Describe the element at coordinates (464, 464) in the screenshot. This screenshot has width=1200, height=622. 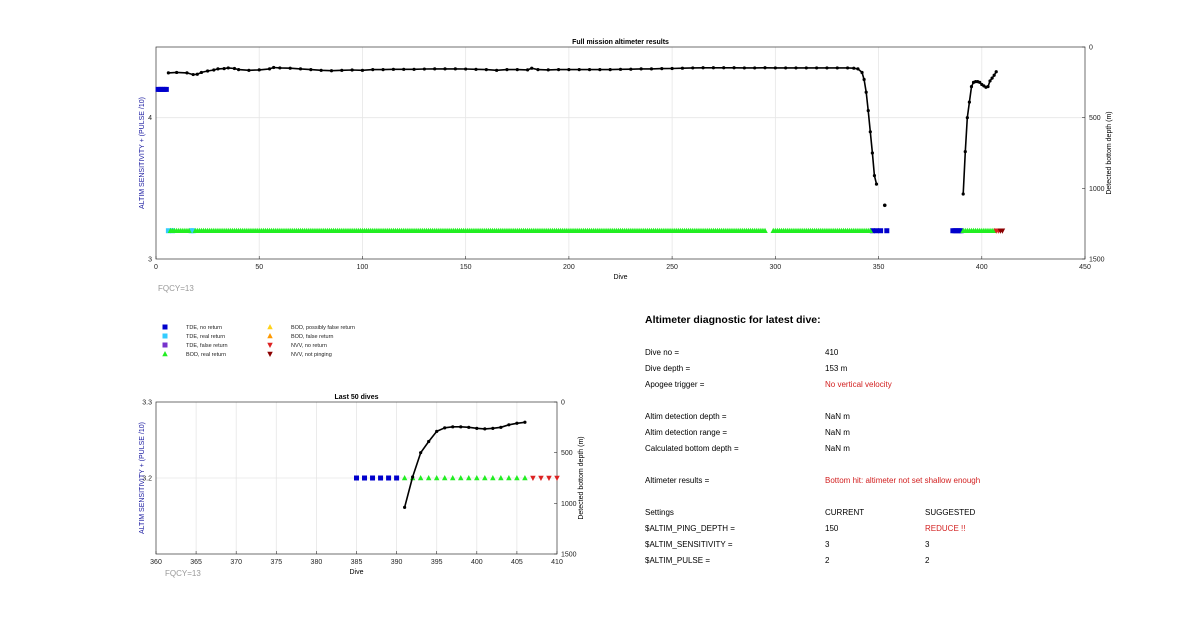
I see `bottom-depth-line` at that location.